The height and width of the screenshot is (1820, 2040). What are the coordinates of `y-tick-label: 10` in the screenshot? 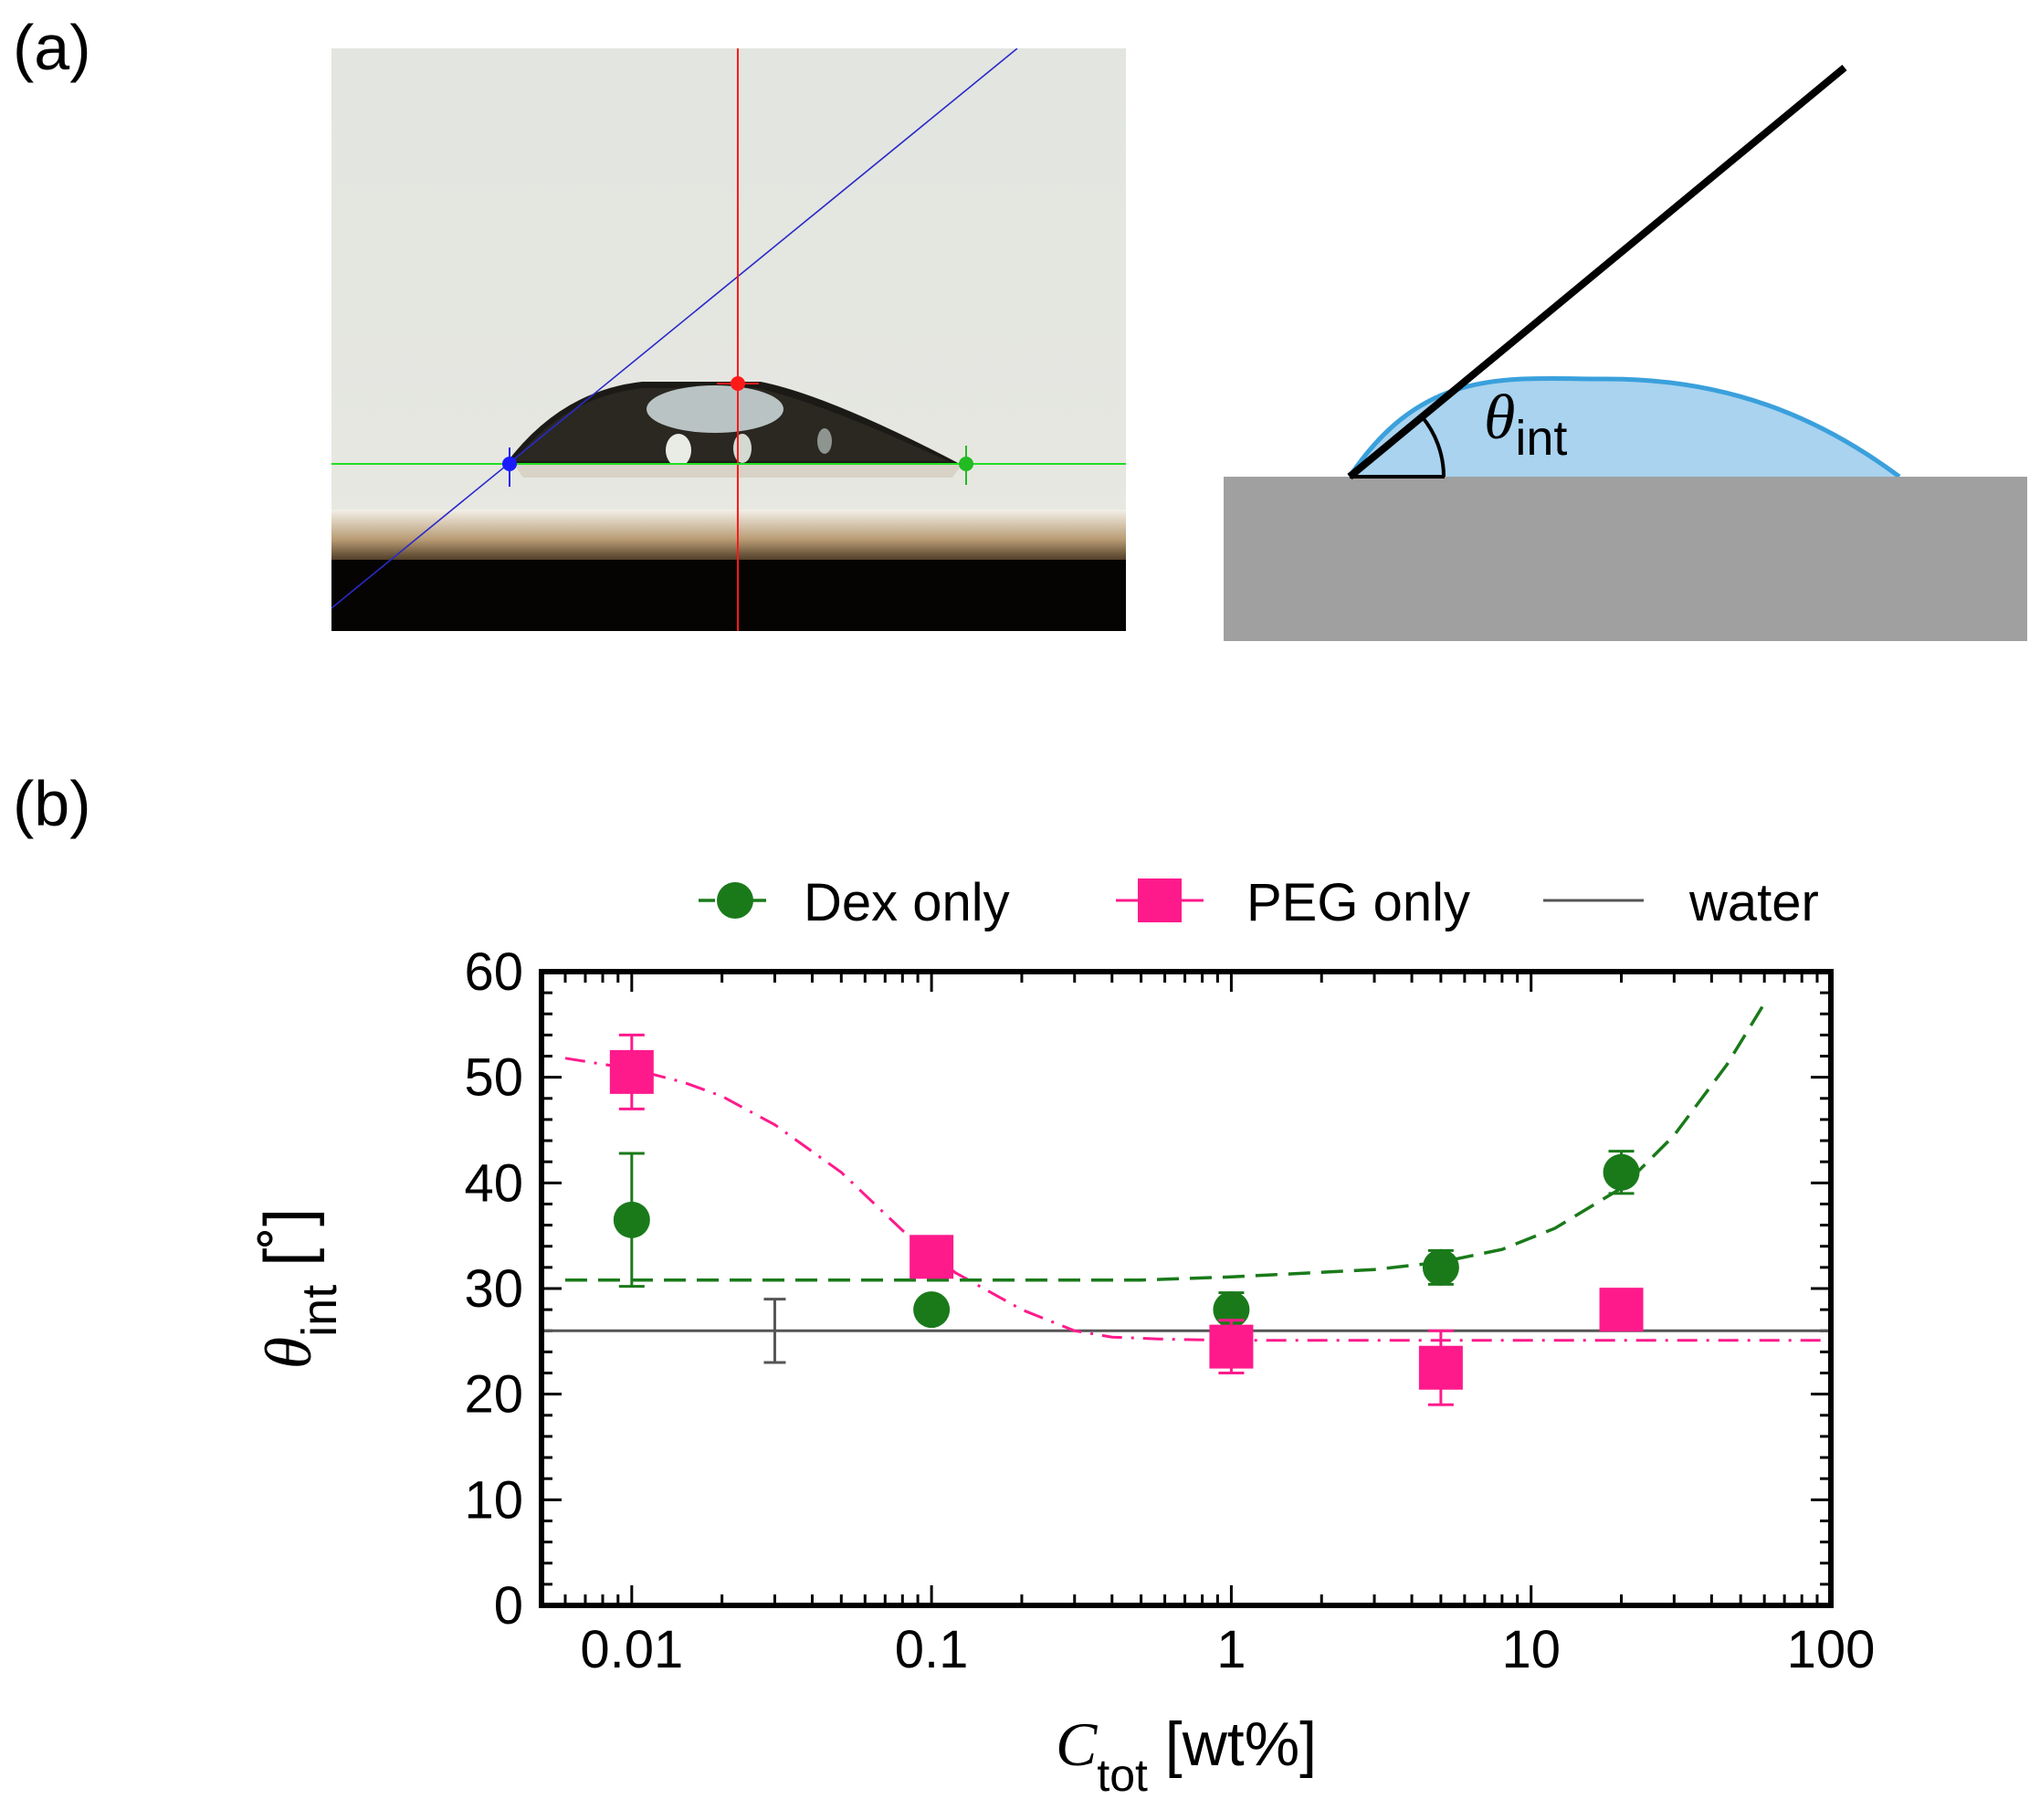 It's located at (494, 1500).